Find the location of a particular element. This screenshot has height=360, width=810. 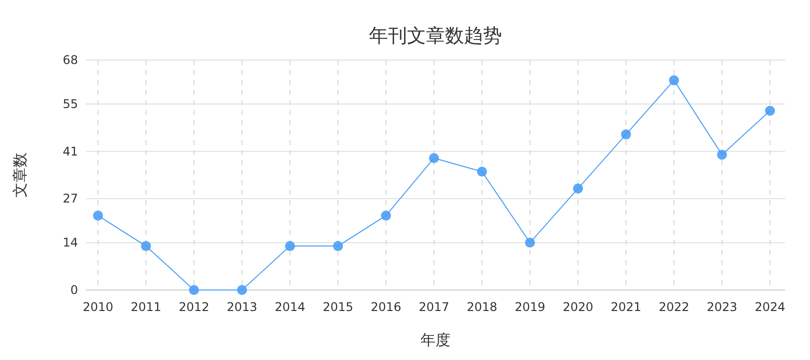

x-tick-label: 2019 is located at coordinates (530, 307).